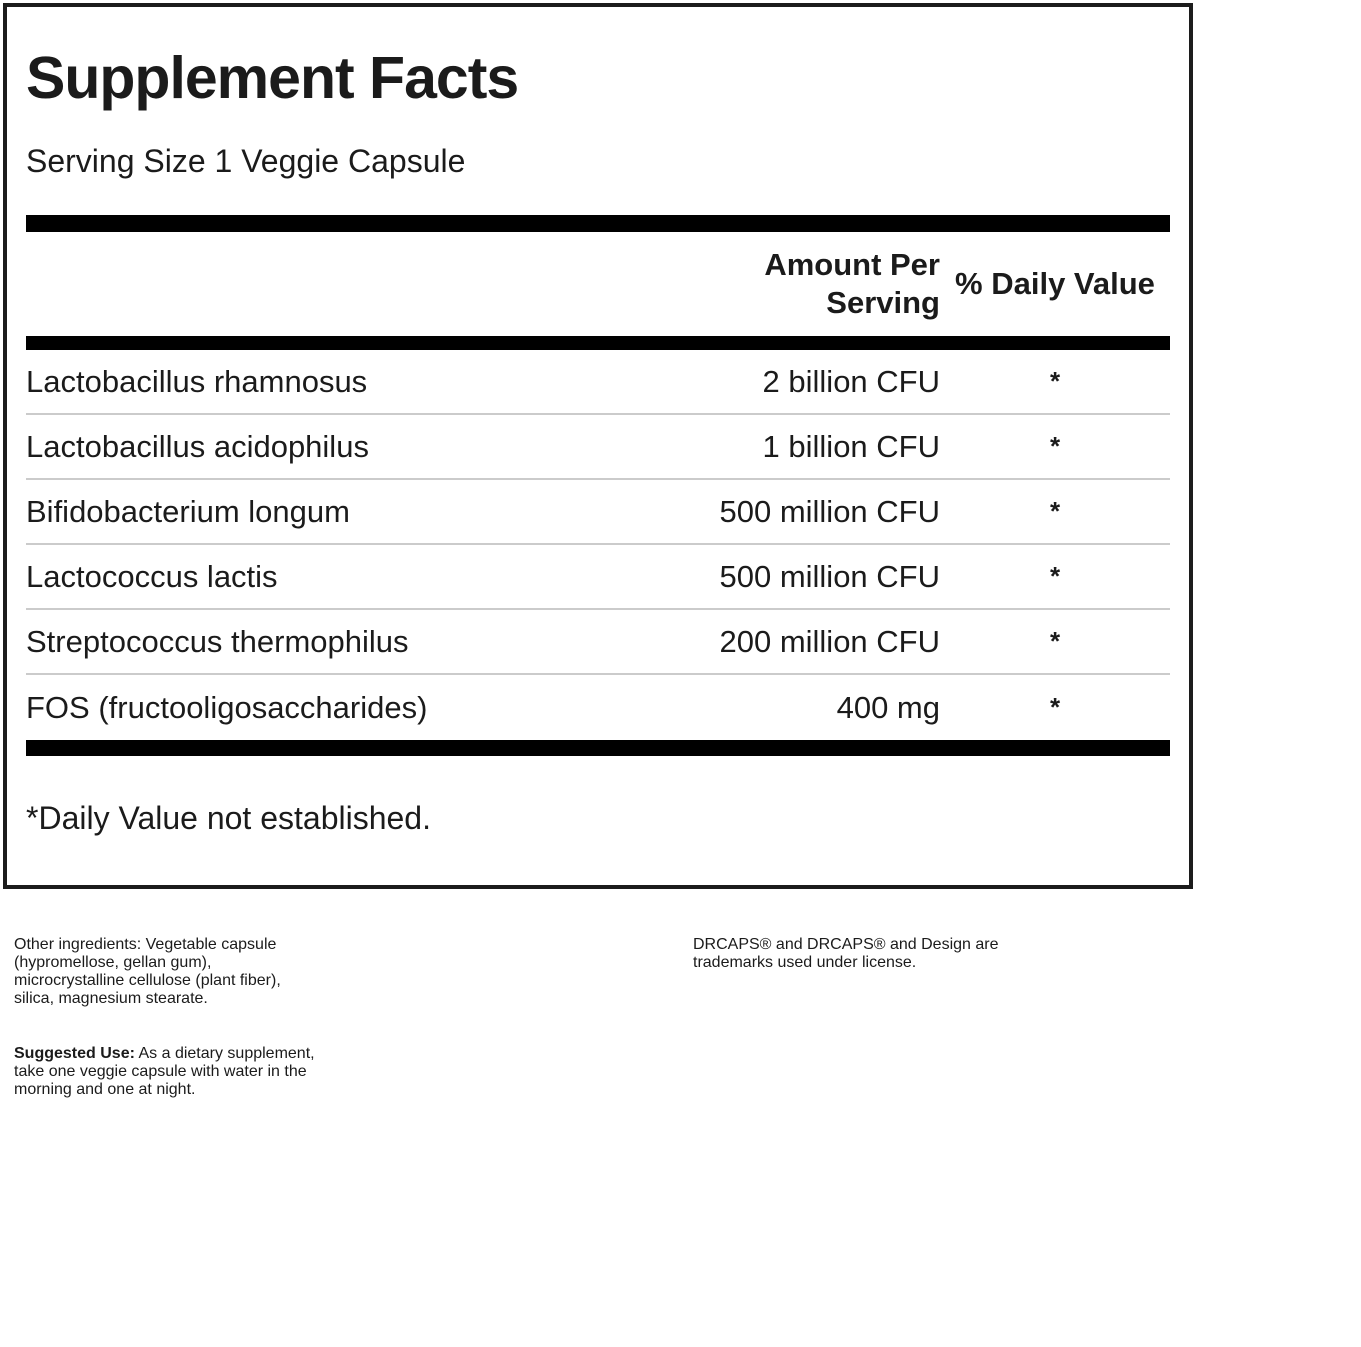 Image resolution: width=1361 pixels, height=1347 pixels. Describe the element at coordinates (197, 381) in the screenshot. I see `ingredient-name: Lactobacillus rhamnosus` at that location.